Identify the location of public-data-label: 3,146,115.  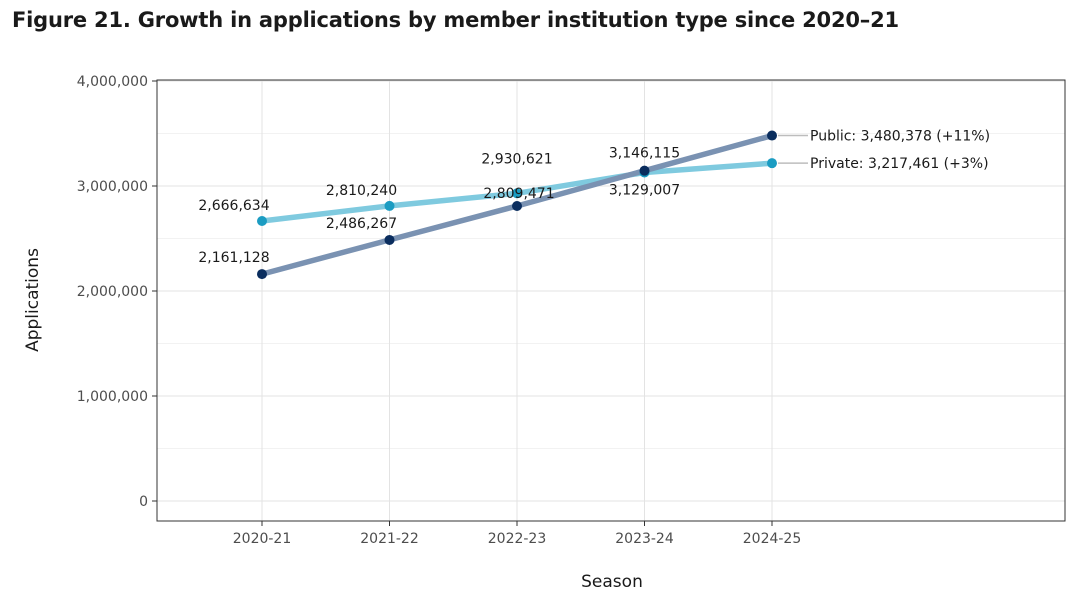
(644, 154).